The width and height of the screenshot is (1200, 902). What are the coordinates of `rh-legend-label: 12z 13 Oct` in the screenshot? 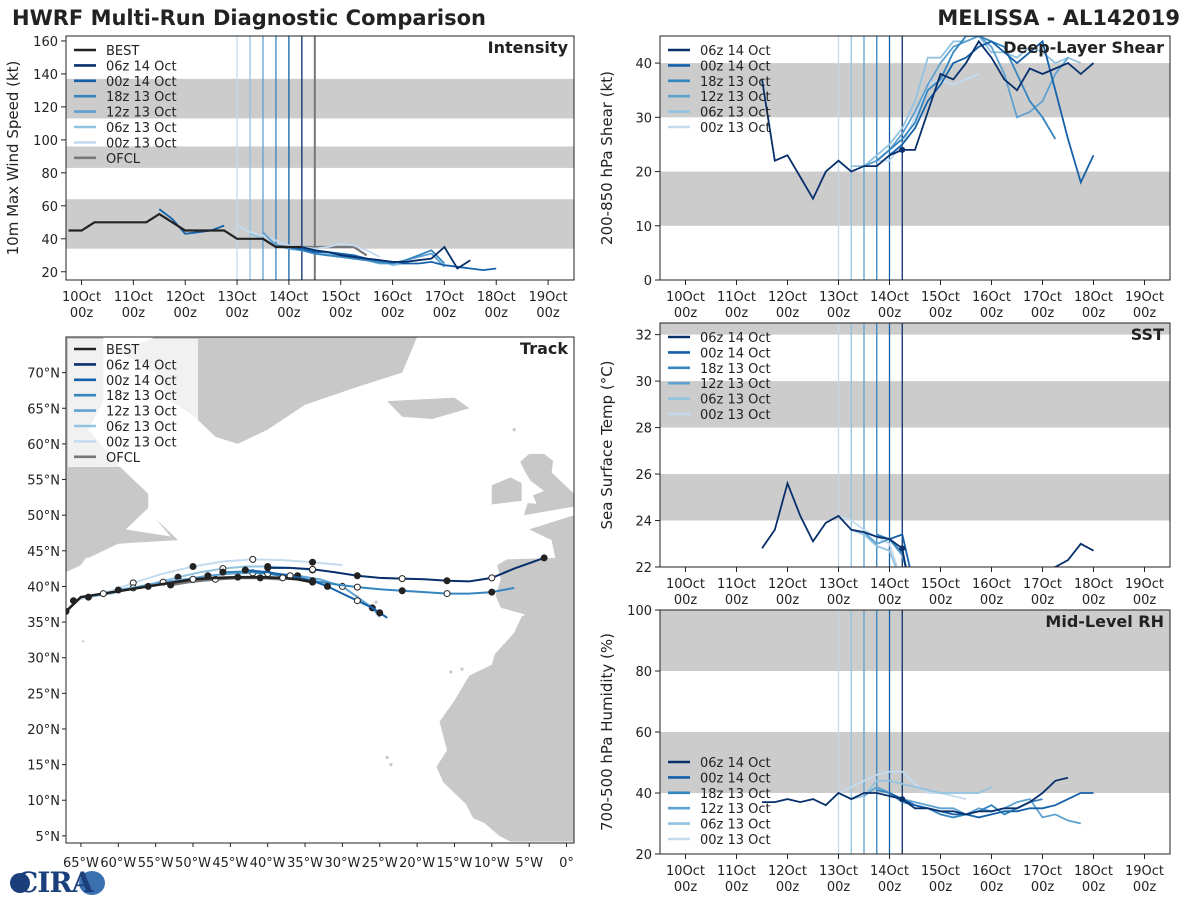 It's located at (735, 809).